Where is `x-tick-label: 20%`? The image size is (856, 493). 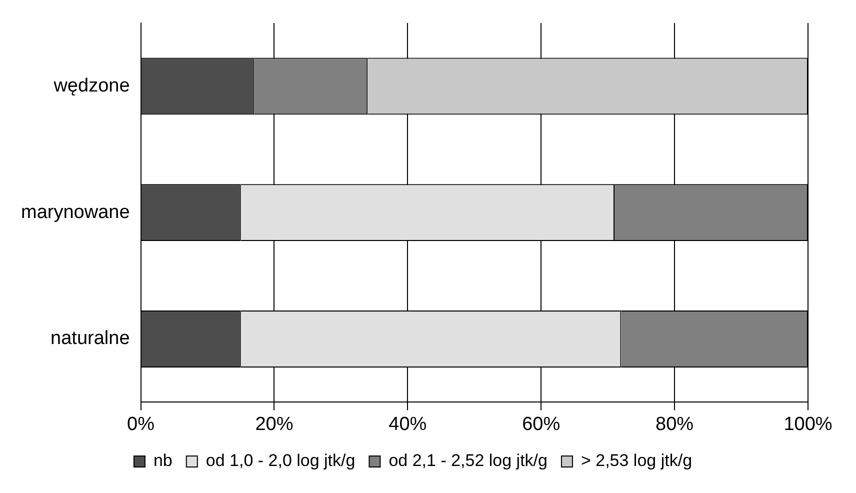
x-tick-label: 20% is located at coordinates (274, 424).